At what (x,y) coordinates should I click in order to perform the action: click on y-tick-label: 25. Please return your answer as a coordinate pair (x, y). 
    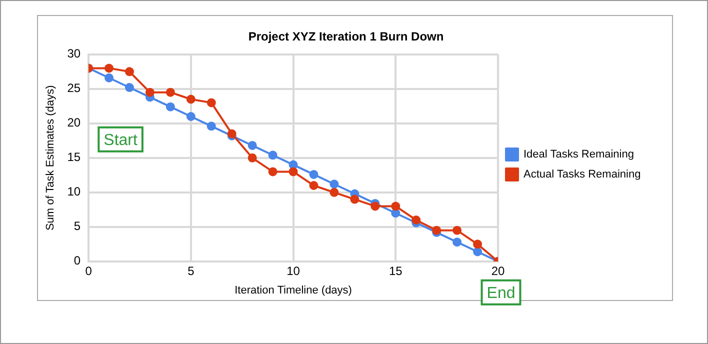
    Looking at the image, I should click on (74, 88).